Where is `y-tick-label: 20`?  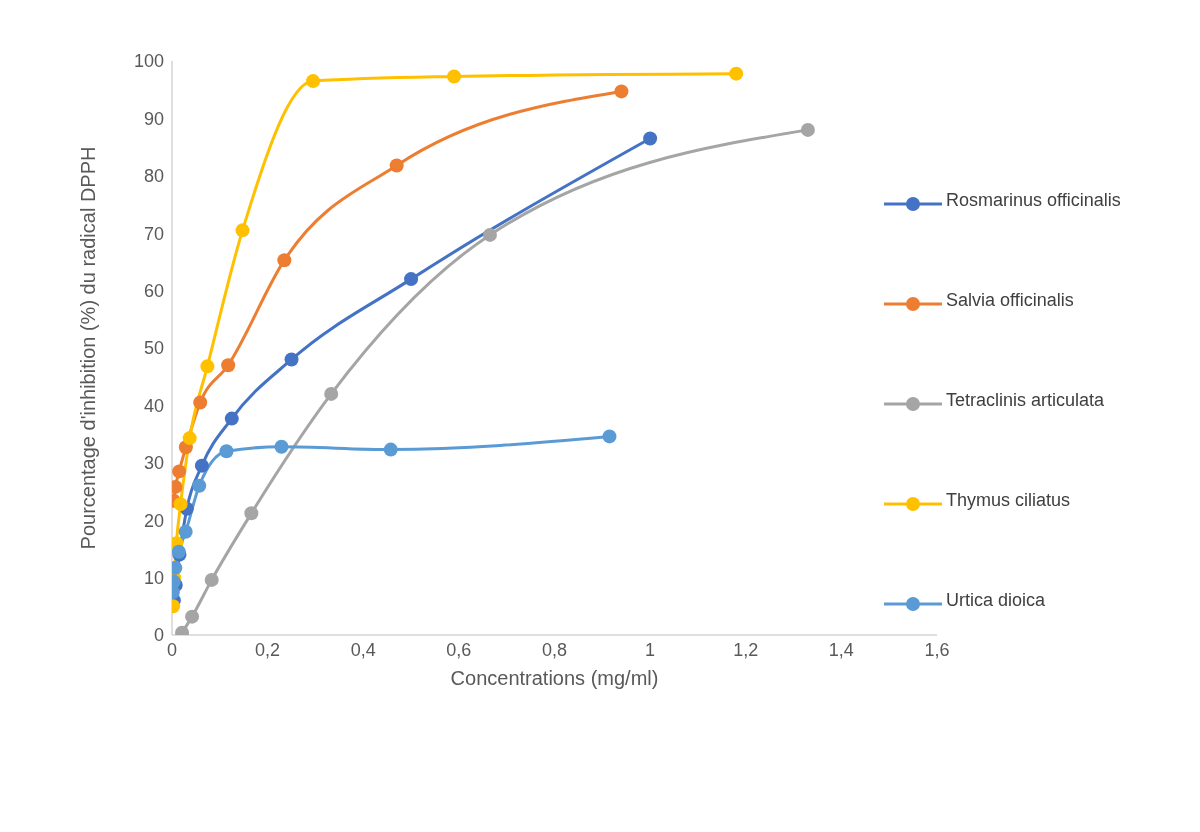 y-tick-label: 20 is located at coordinates (153, 520).